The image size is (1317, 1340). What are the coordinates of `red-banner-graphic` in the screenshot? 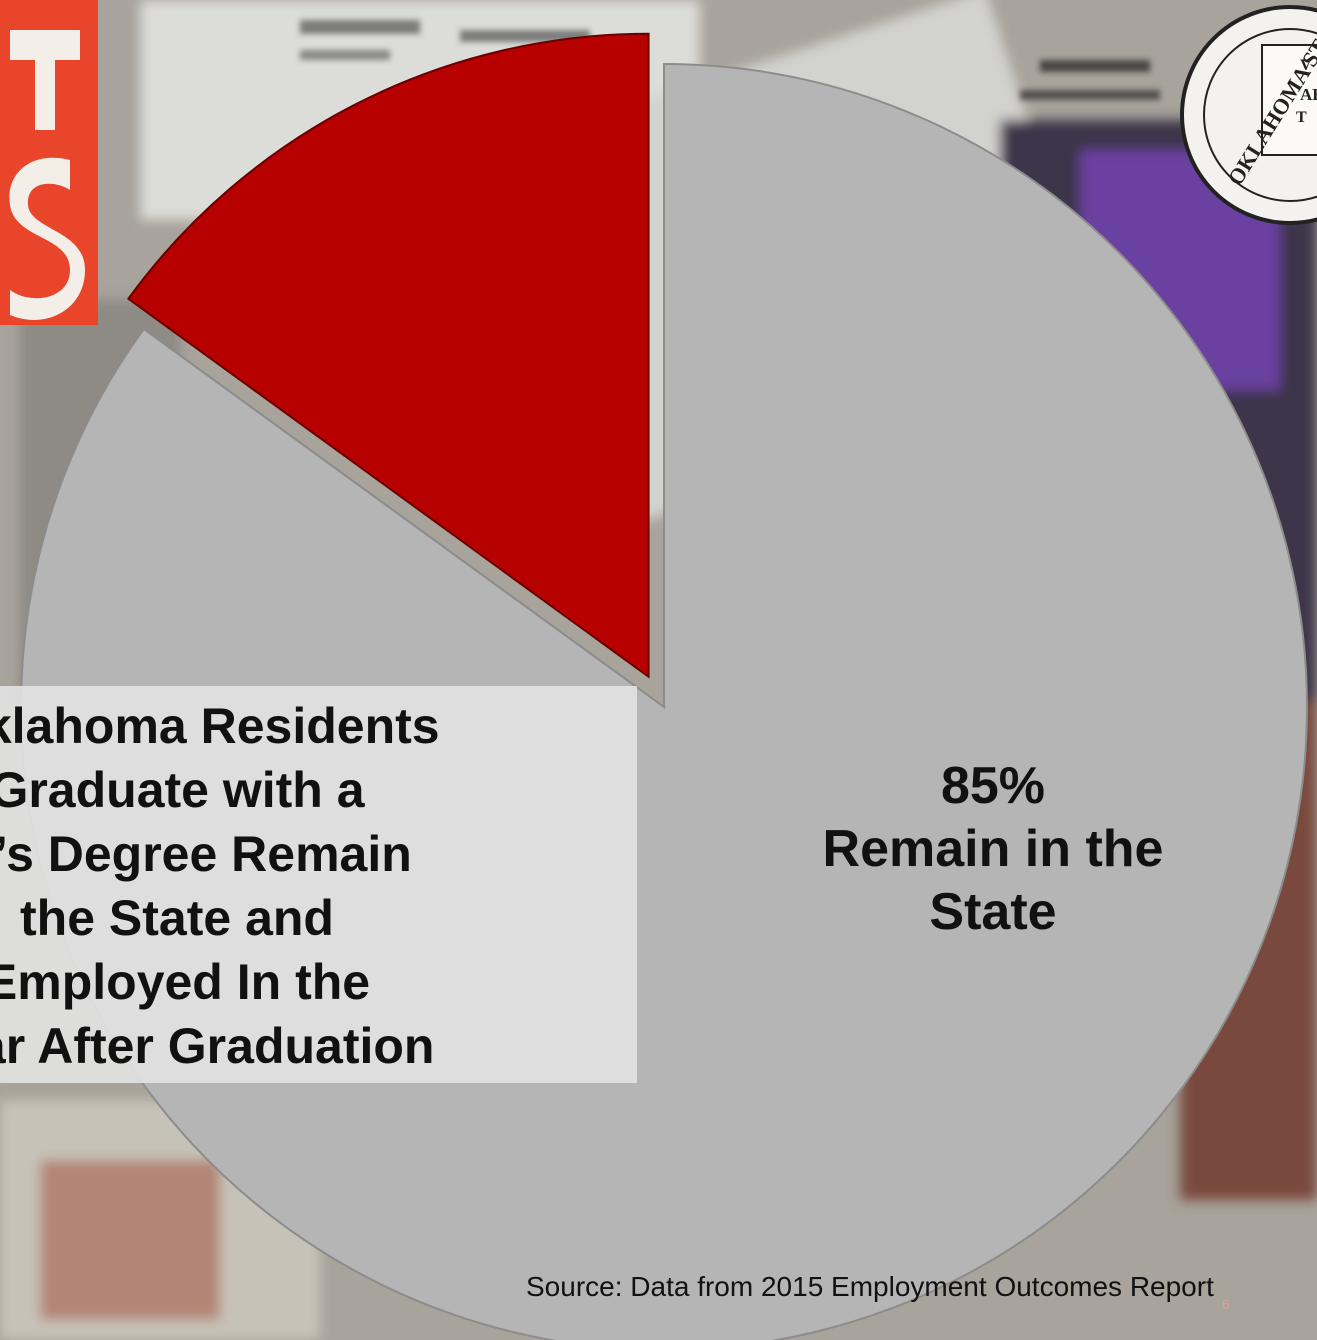 It's located at (49, 162).